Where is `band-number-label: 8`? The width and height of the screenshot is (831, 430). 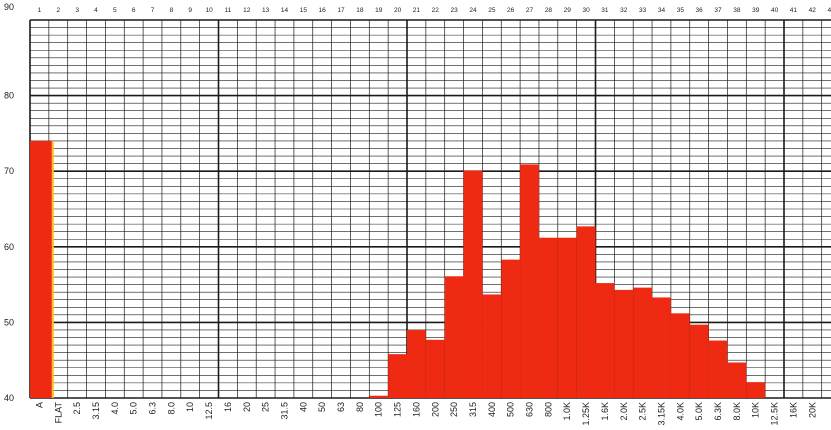
band-number-label: 8 is located at coordinates (172, 10).